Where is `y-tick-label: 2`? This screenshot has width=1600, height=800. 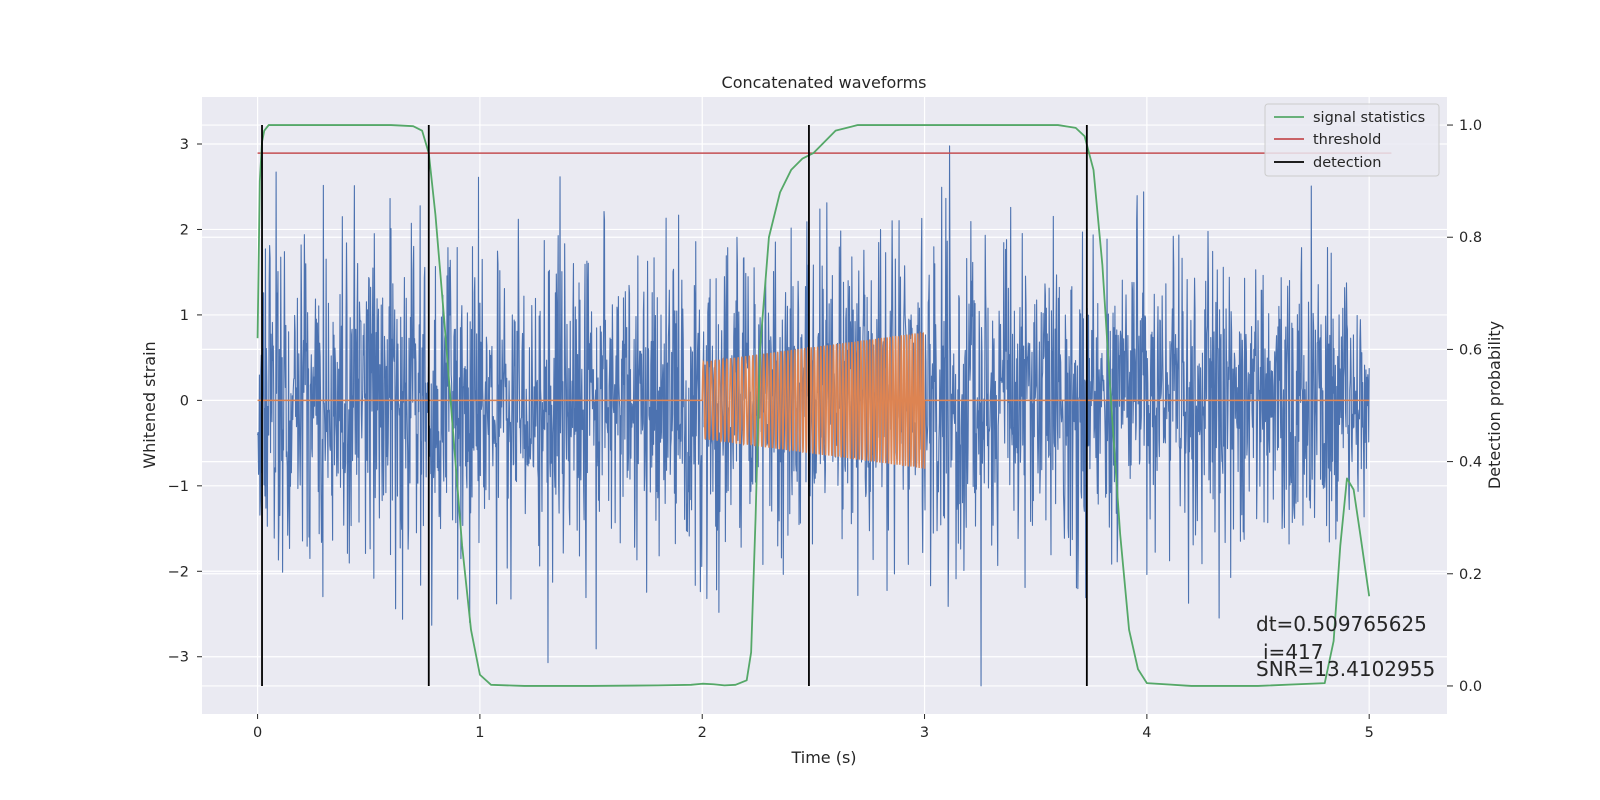
y-tick-label: 2 is located at coordinates (184, 230).